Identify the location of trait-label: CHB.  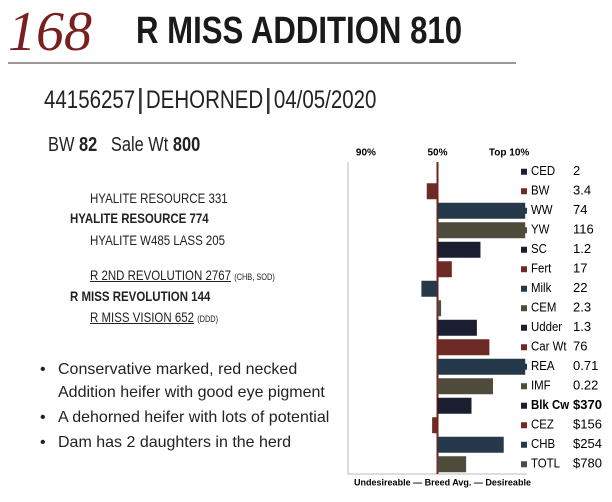
(543, 444).